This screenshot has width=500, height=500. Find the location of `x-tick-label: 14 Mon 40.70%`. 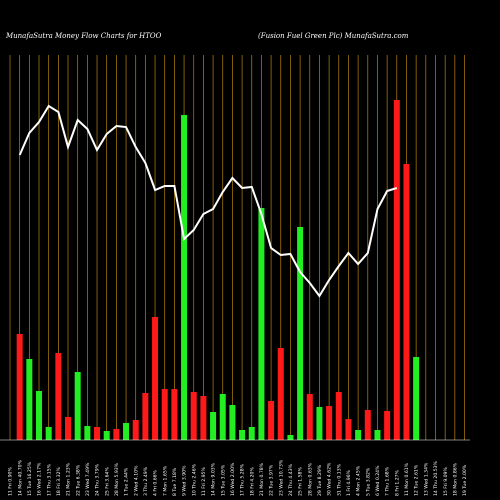

x-tick-label: 14 Mon 40.70% is located at coordinates (20, 477).